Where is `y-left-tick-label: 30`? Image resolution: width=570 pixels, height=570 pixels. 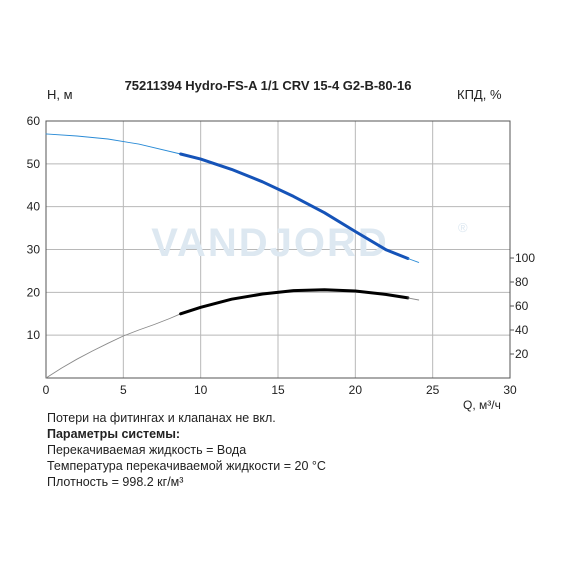 y-left-tick-label: 30 is located at coordinates (34, 250).